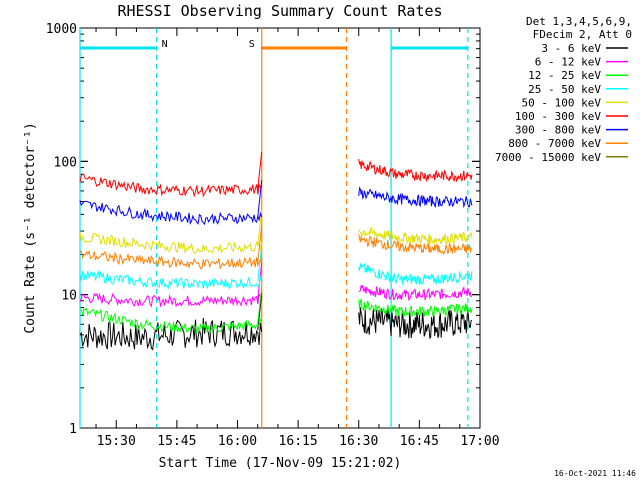 Image resolution: width=640 pixels, height=480 pixels. I want to click on x-tick-label: 16:15, so click(298, 441).